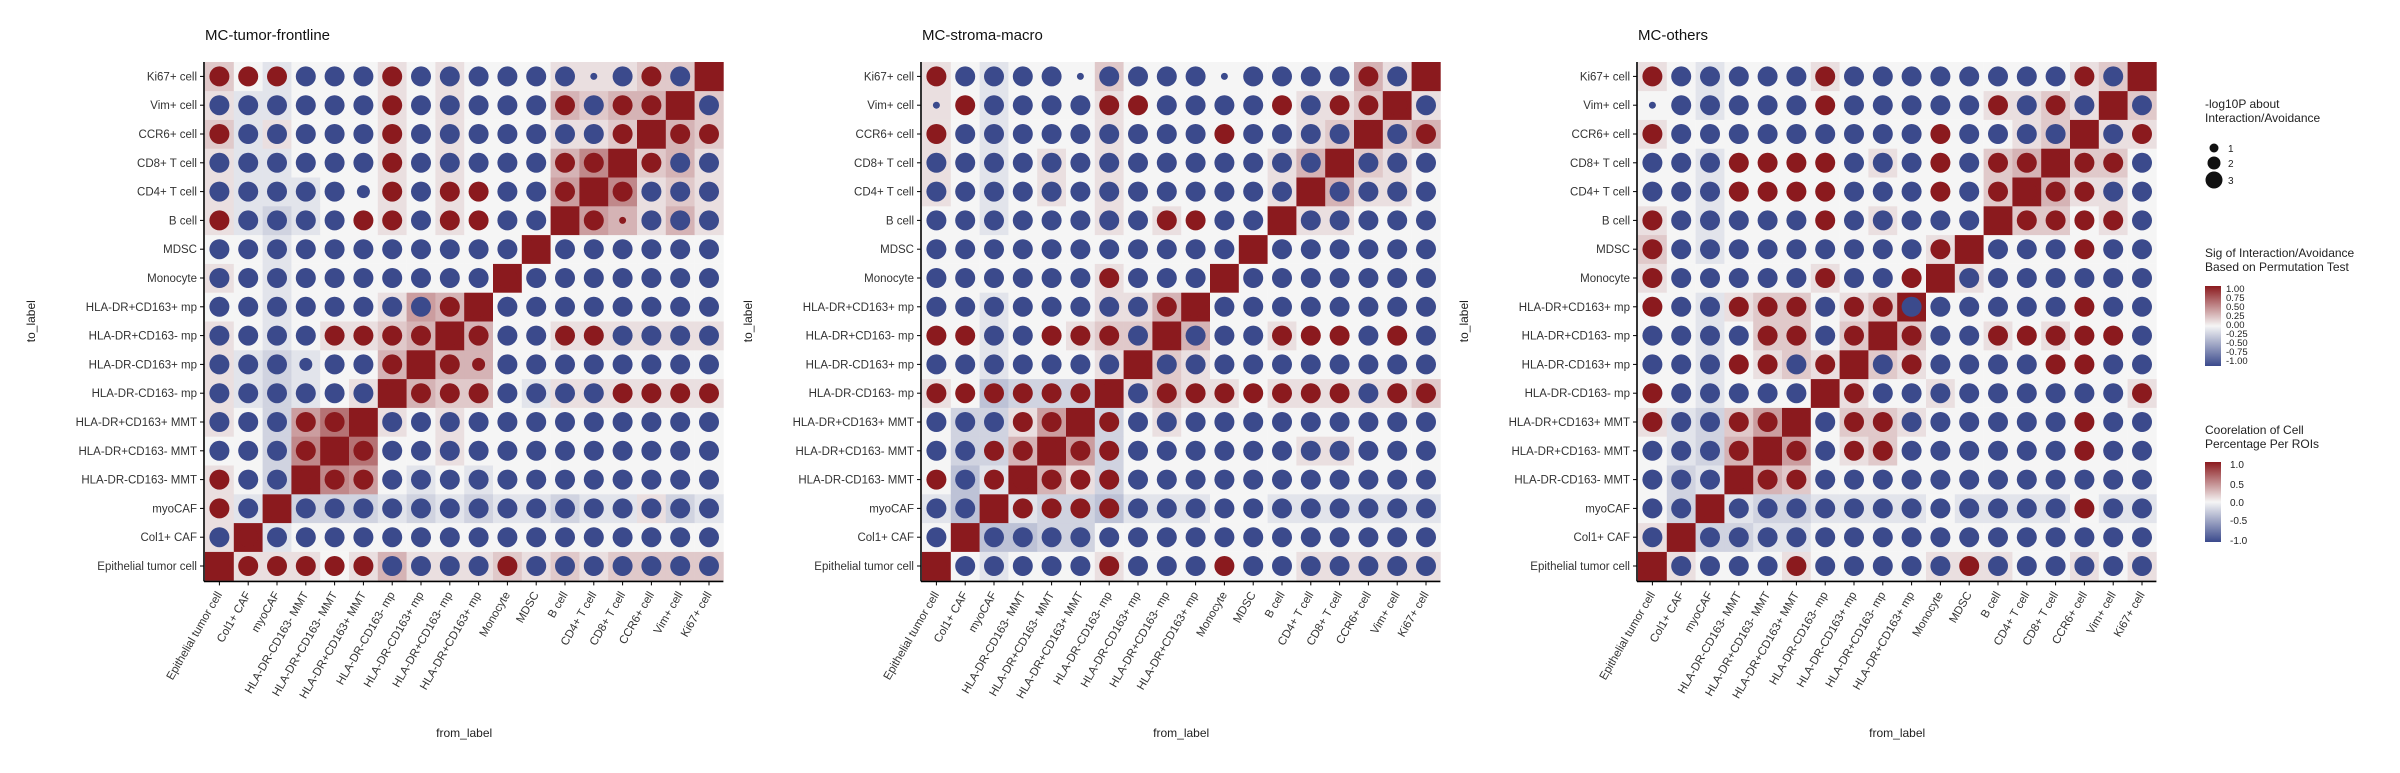 This screenshot has height=773, width=2400. Describe the element at coordinates (1577, 394) in the screenshot. I see `y-tick-label: HLA-DR-CD163- mp` at that location.